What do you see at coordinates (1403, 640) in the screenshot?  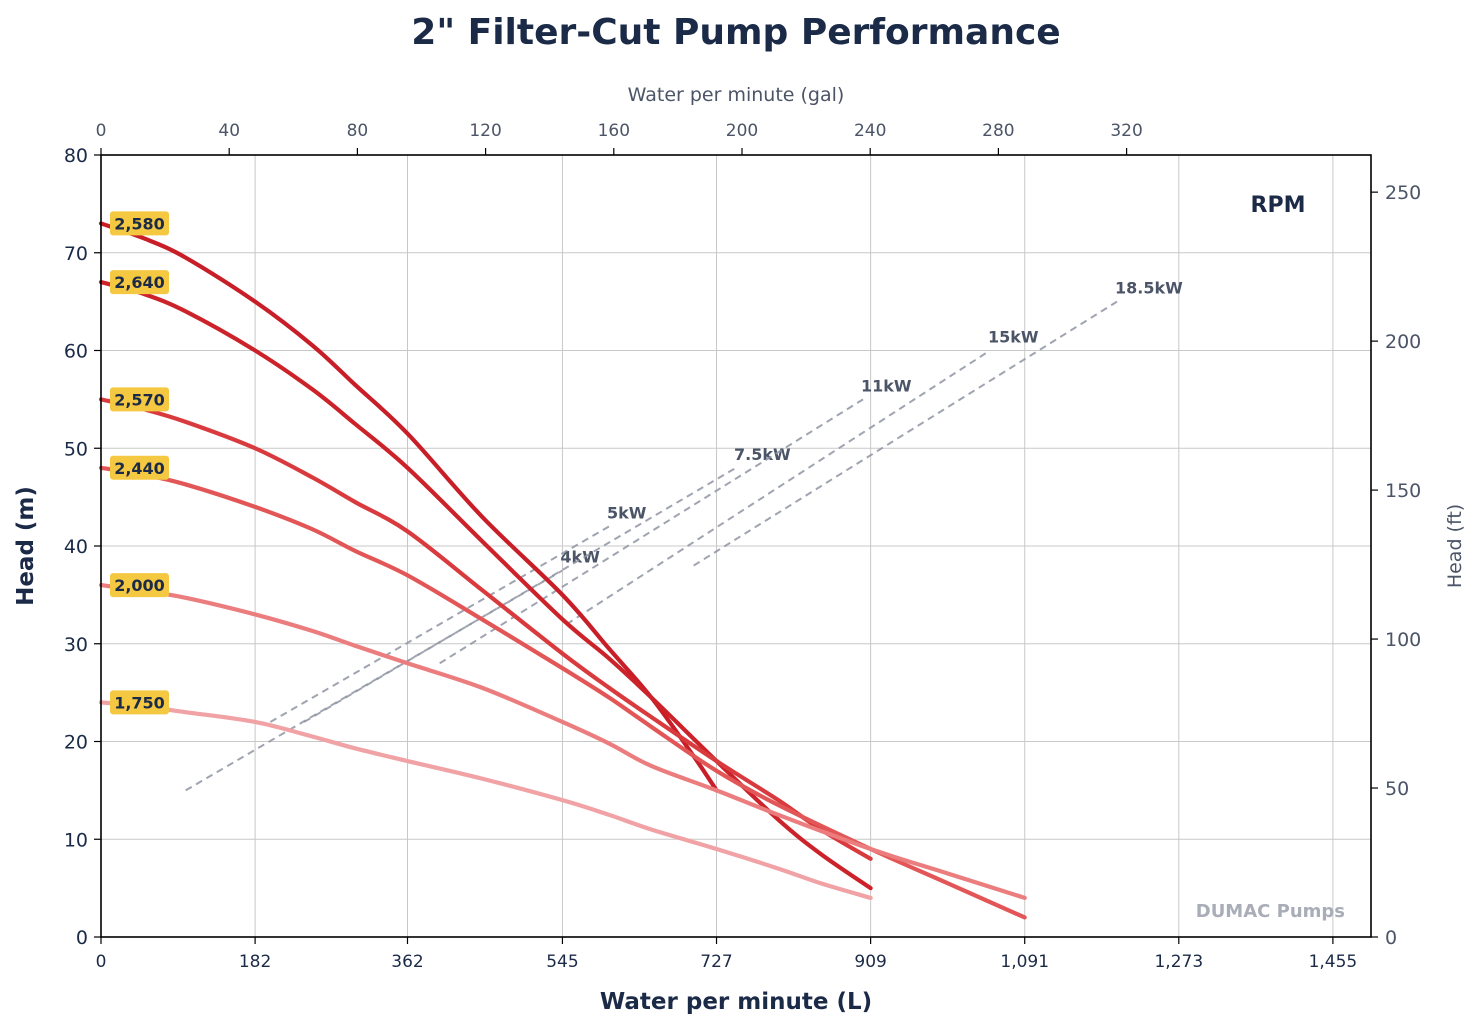 I see `y2-tick-label: 100` at bounding box center [1403, 640].